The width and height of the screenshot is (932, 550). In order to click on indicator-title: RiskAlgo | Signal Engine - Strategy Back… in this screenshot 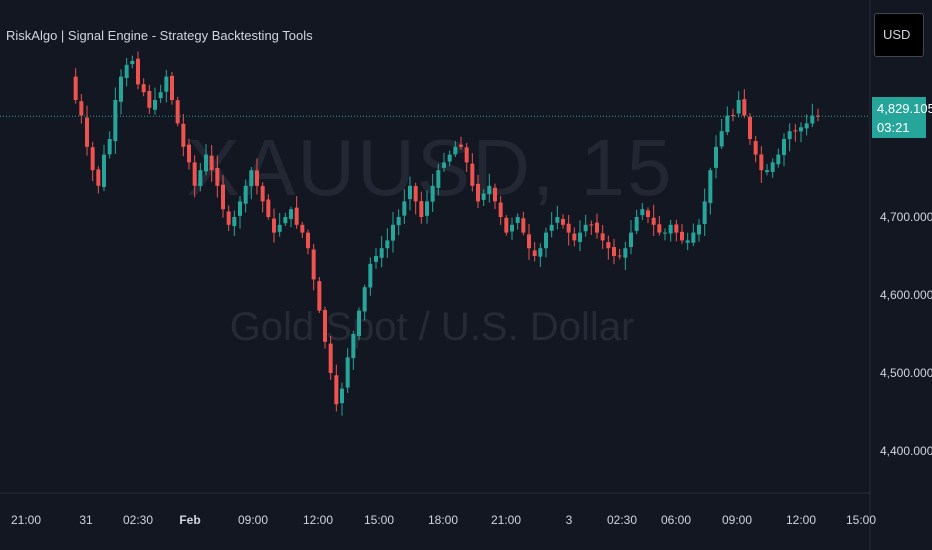, I will do `click(159, 35)`.